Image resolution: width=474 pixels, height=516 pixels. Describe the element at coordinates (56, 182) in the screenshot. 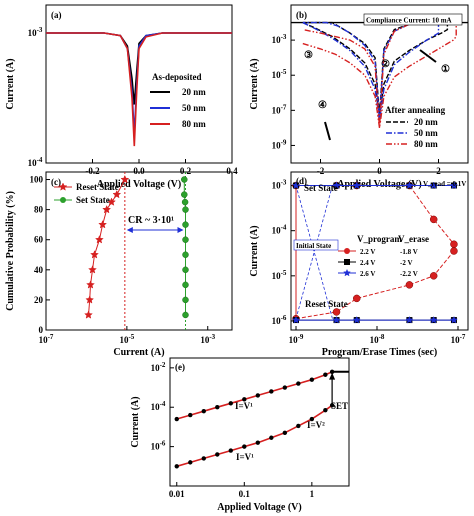

I see `panel-label: (c)` at that location.